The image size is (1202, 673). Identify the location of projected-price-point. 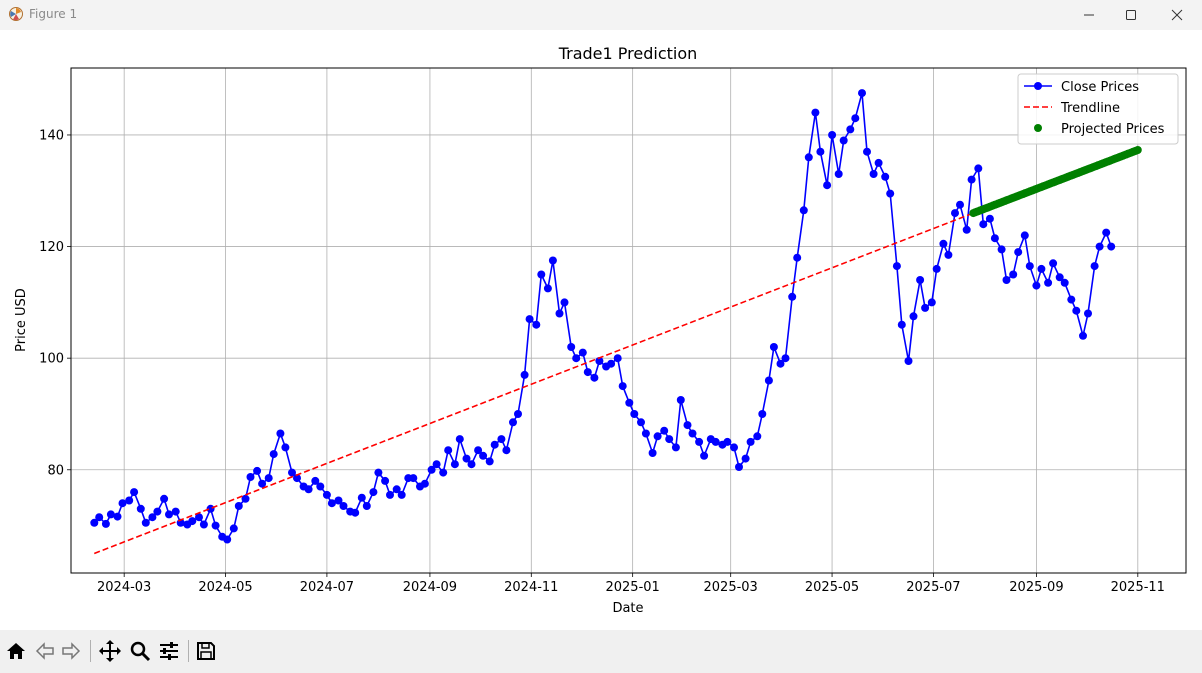
(1137, 150).